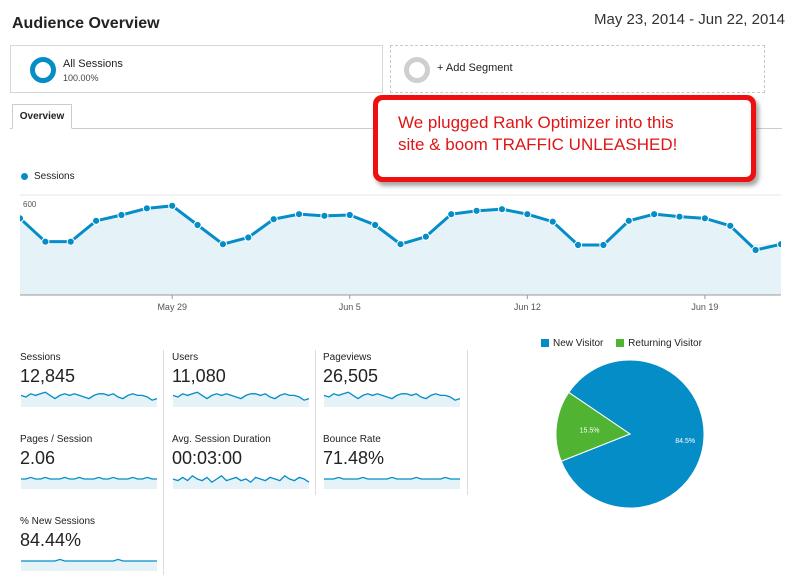 The height and width of the screenshot is (585, 797). Describe the element at coordinates (351, 376) in the screenshot. I see `metric-value: 26,505` at that location.